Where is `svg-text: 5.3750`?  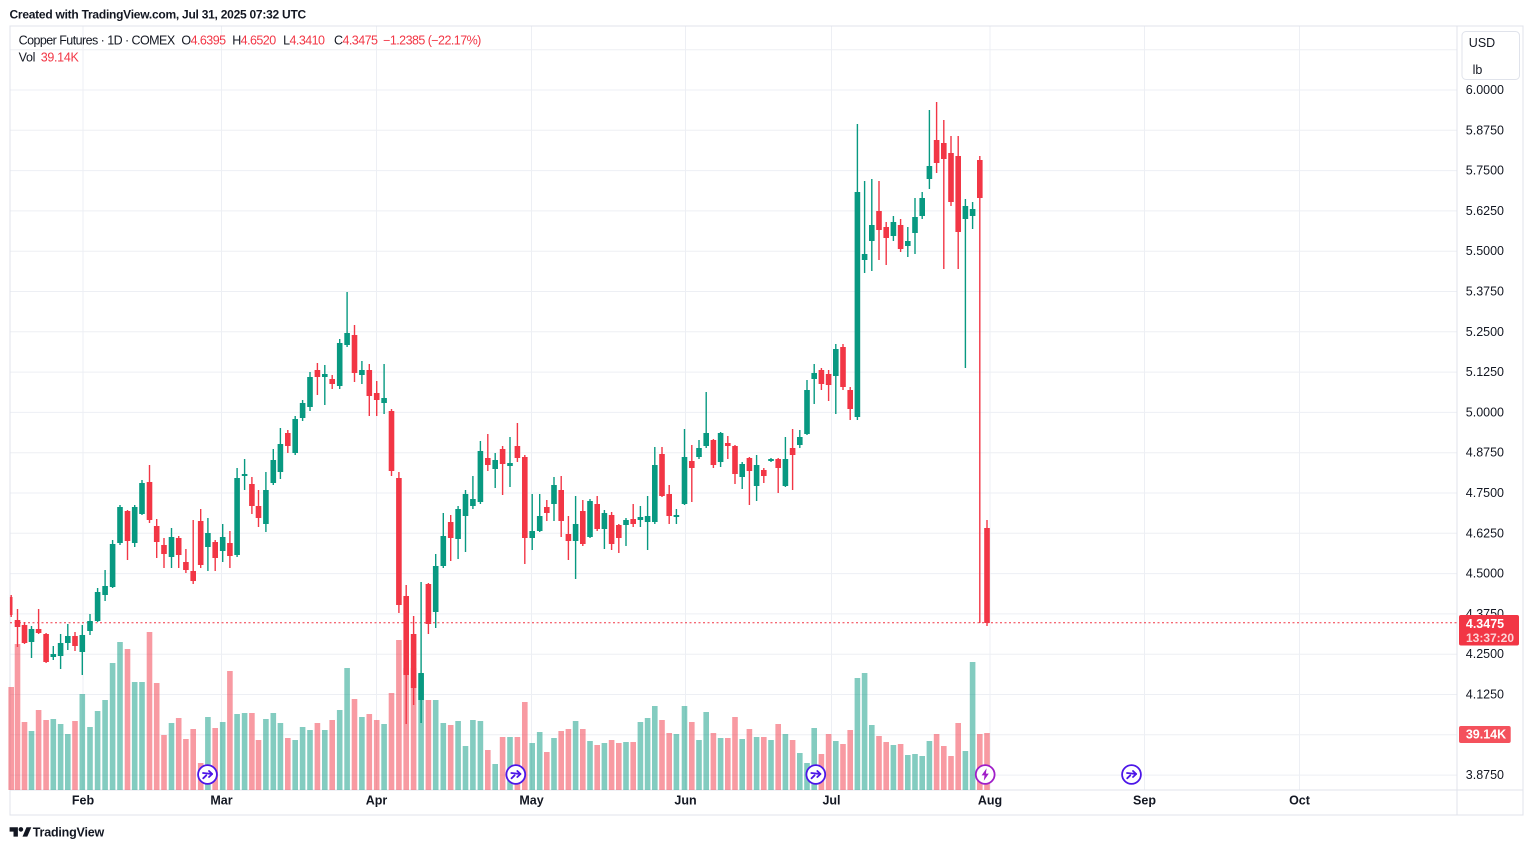 svg-text: 5.3750 is located at coordinates (1485, 291).